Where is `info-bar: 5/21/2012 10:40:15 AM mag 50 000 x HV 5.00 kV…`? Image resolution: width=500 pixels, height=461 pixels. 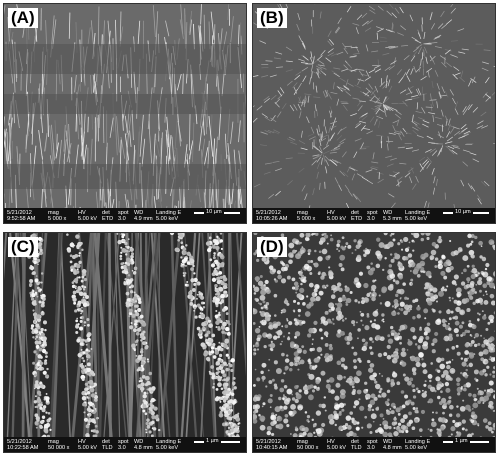 info-bar: 5/21/2012 10:40:15 AM mag 50 000 x HV 5.00 kV… is located at coordinates (374, 444).